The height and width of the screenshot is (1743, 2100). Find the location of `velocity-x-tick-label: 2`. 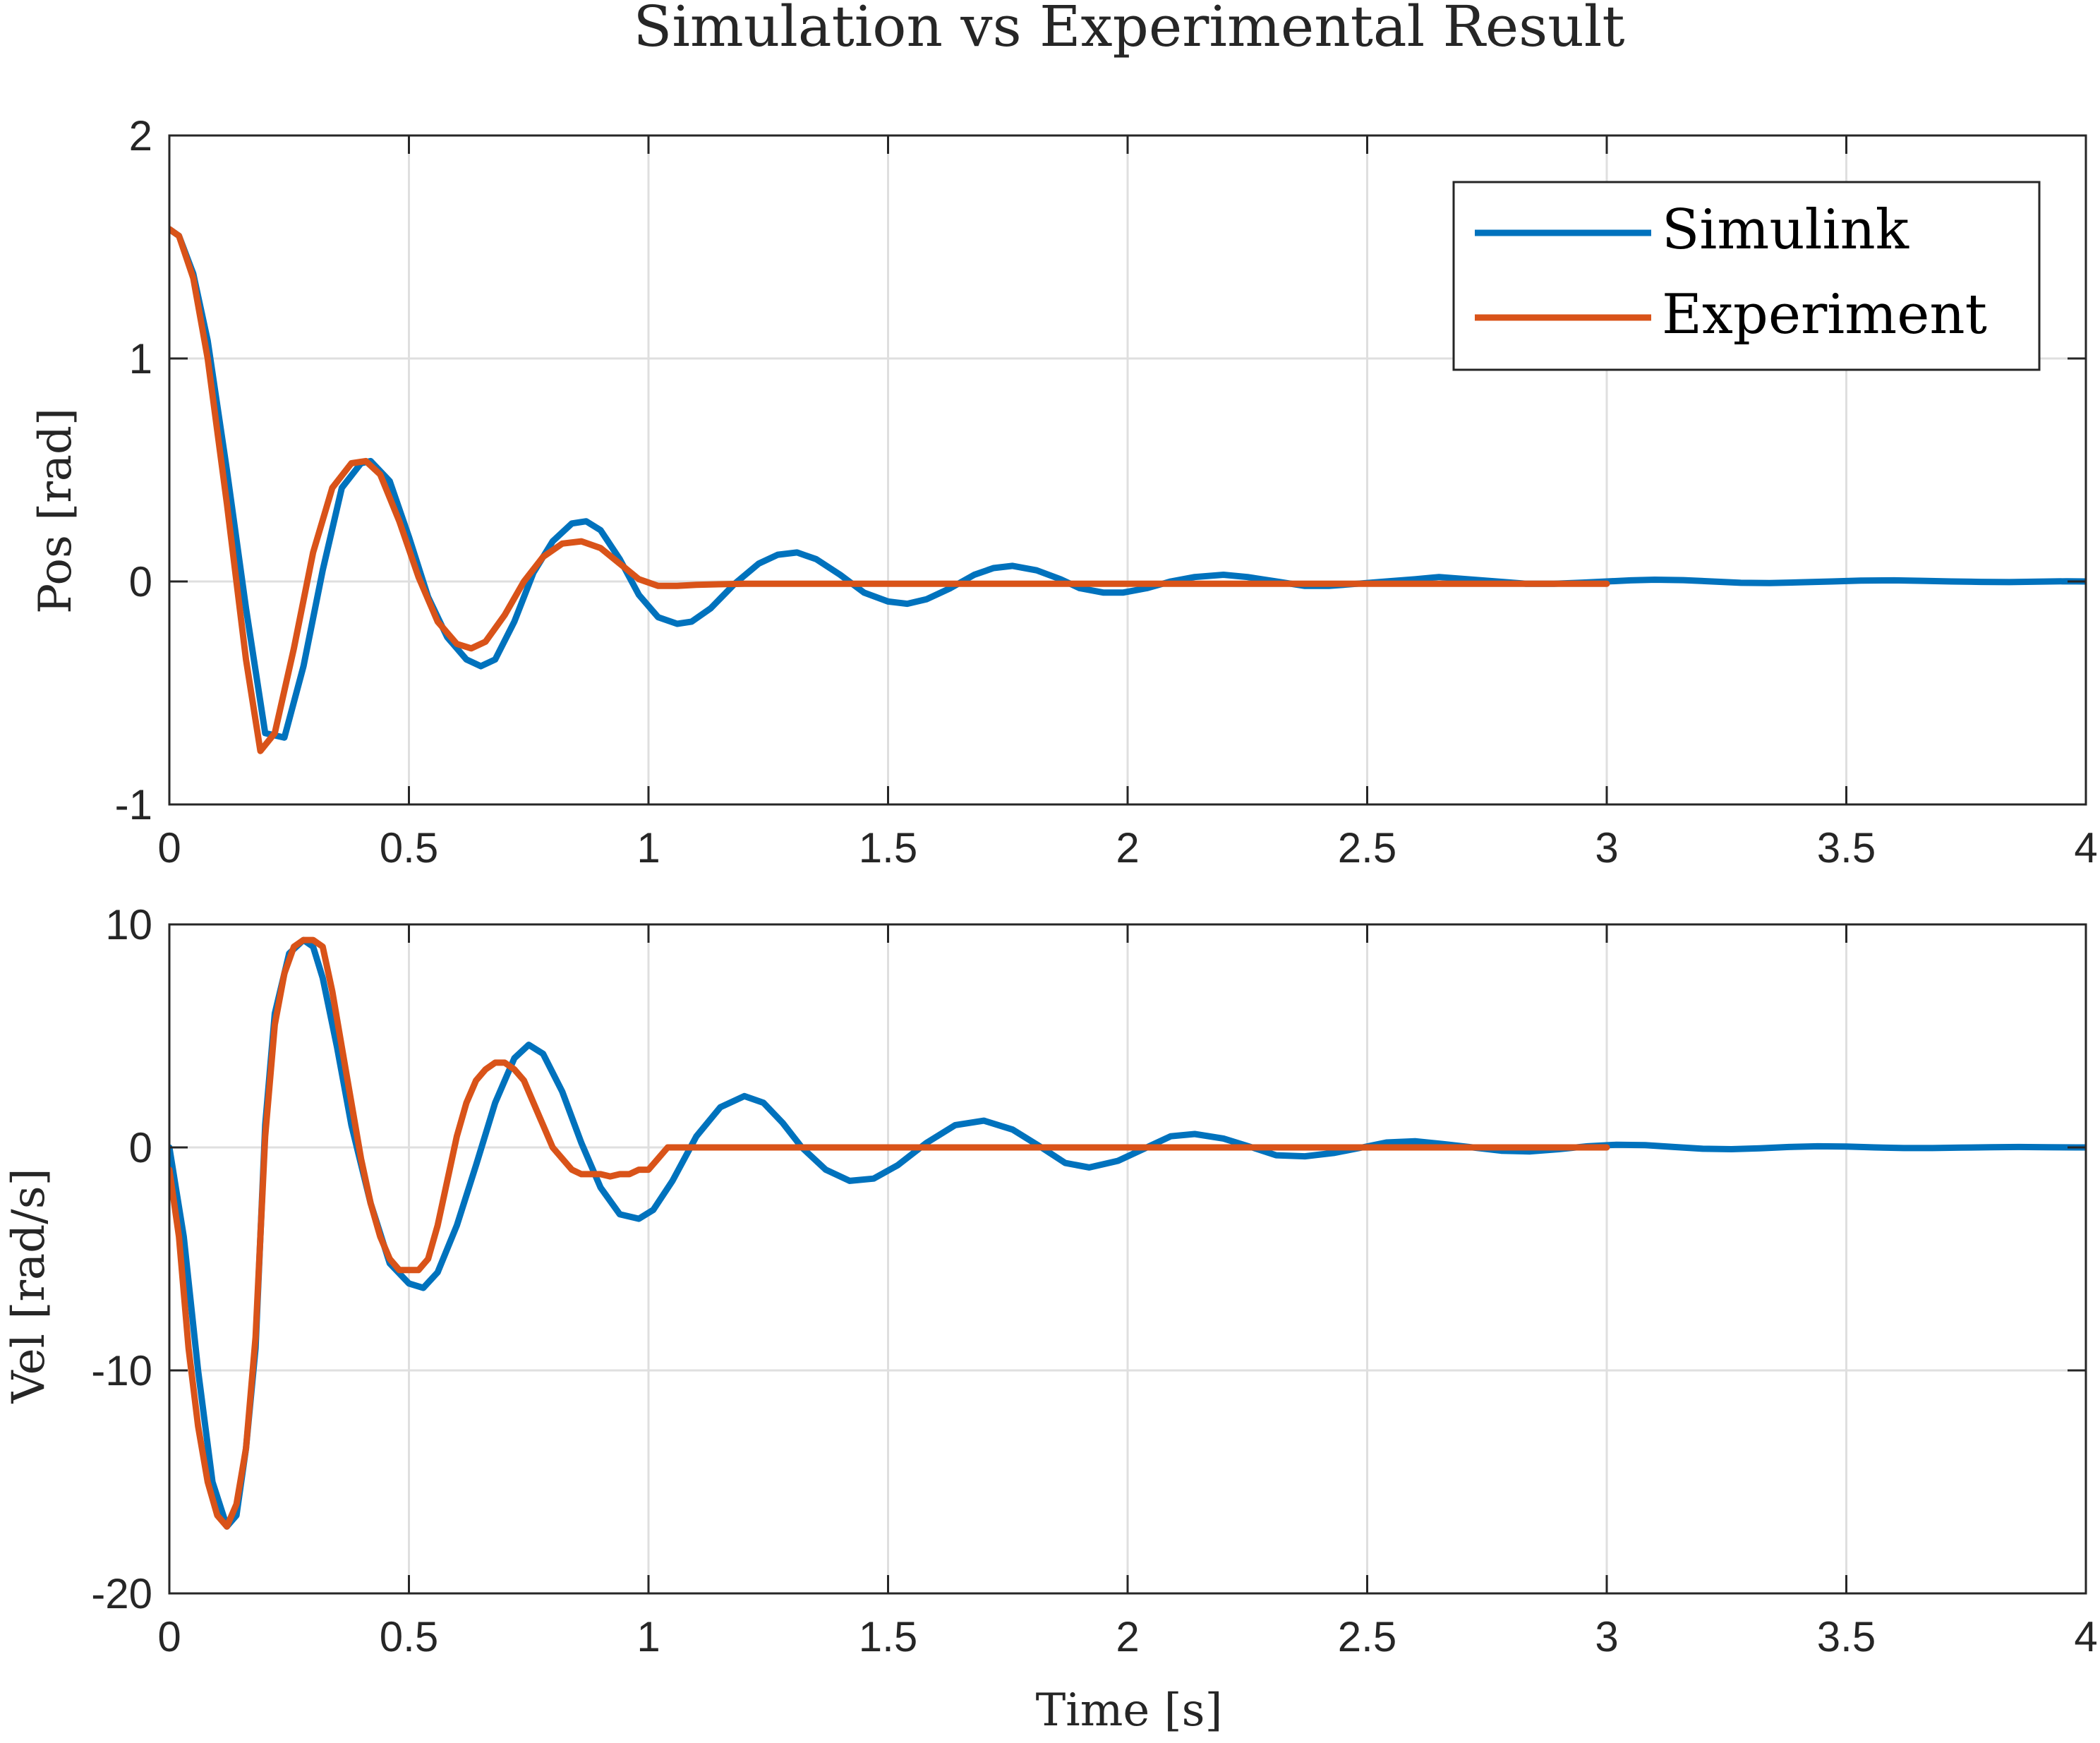

velocity-x-tick-label: 2 is located at coordinates (1127, 1636).